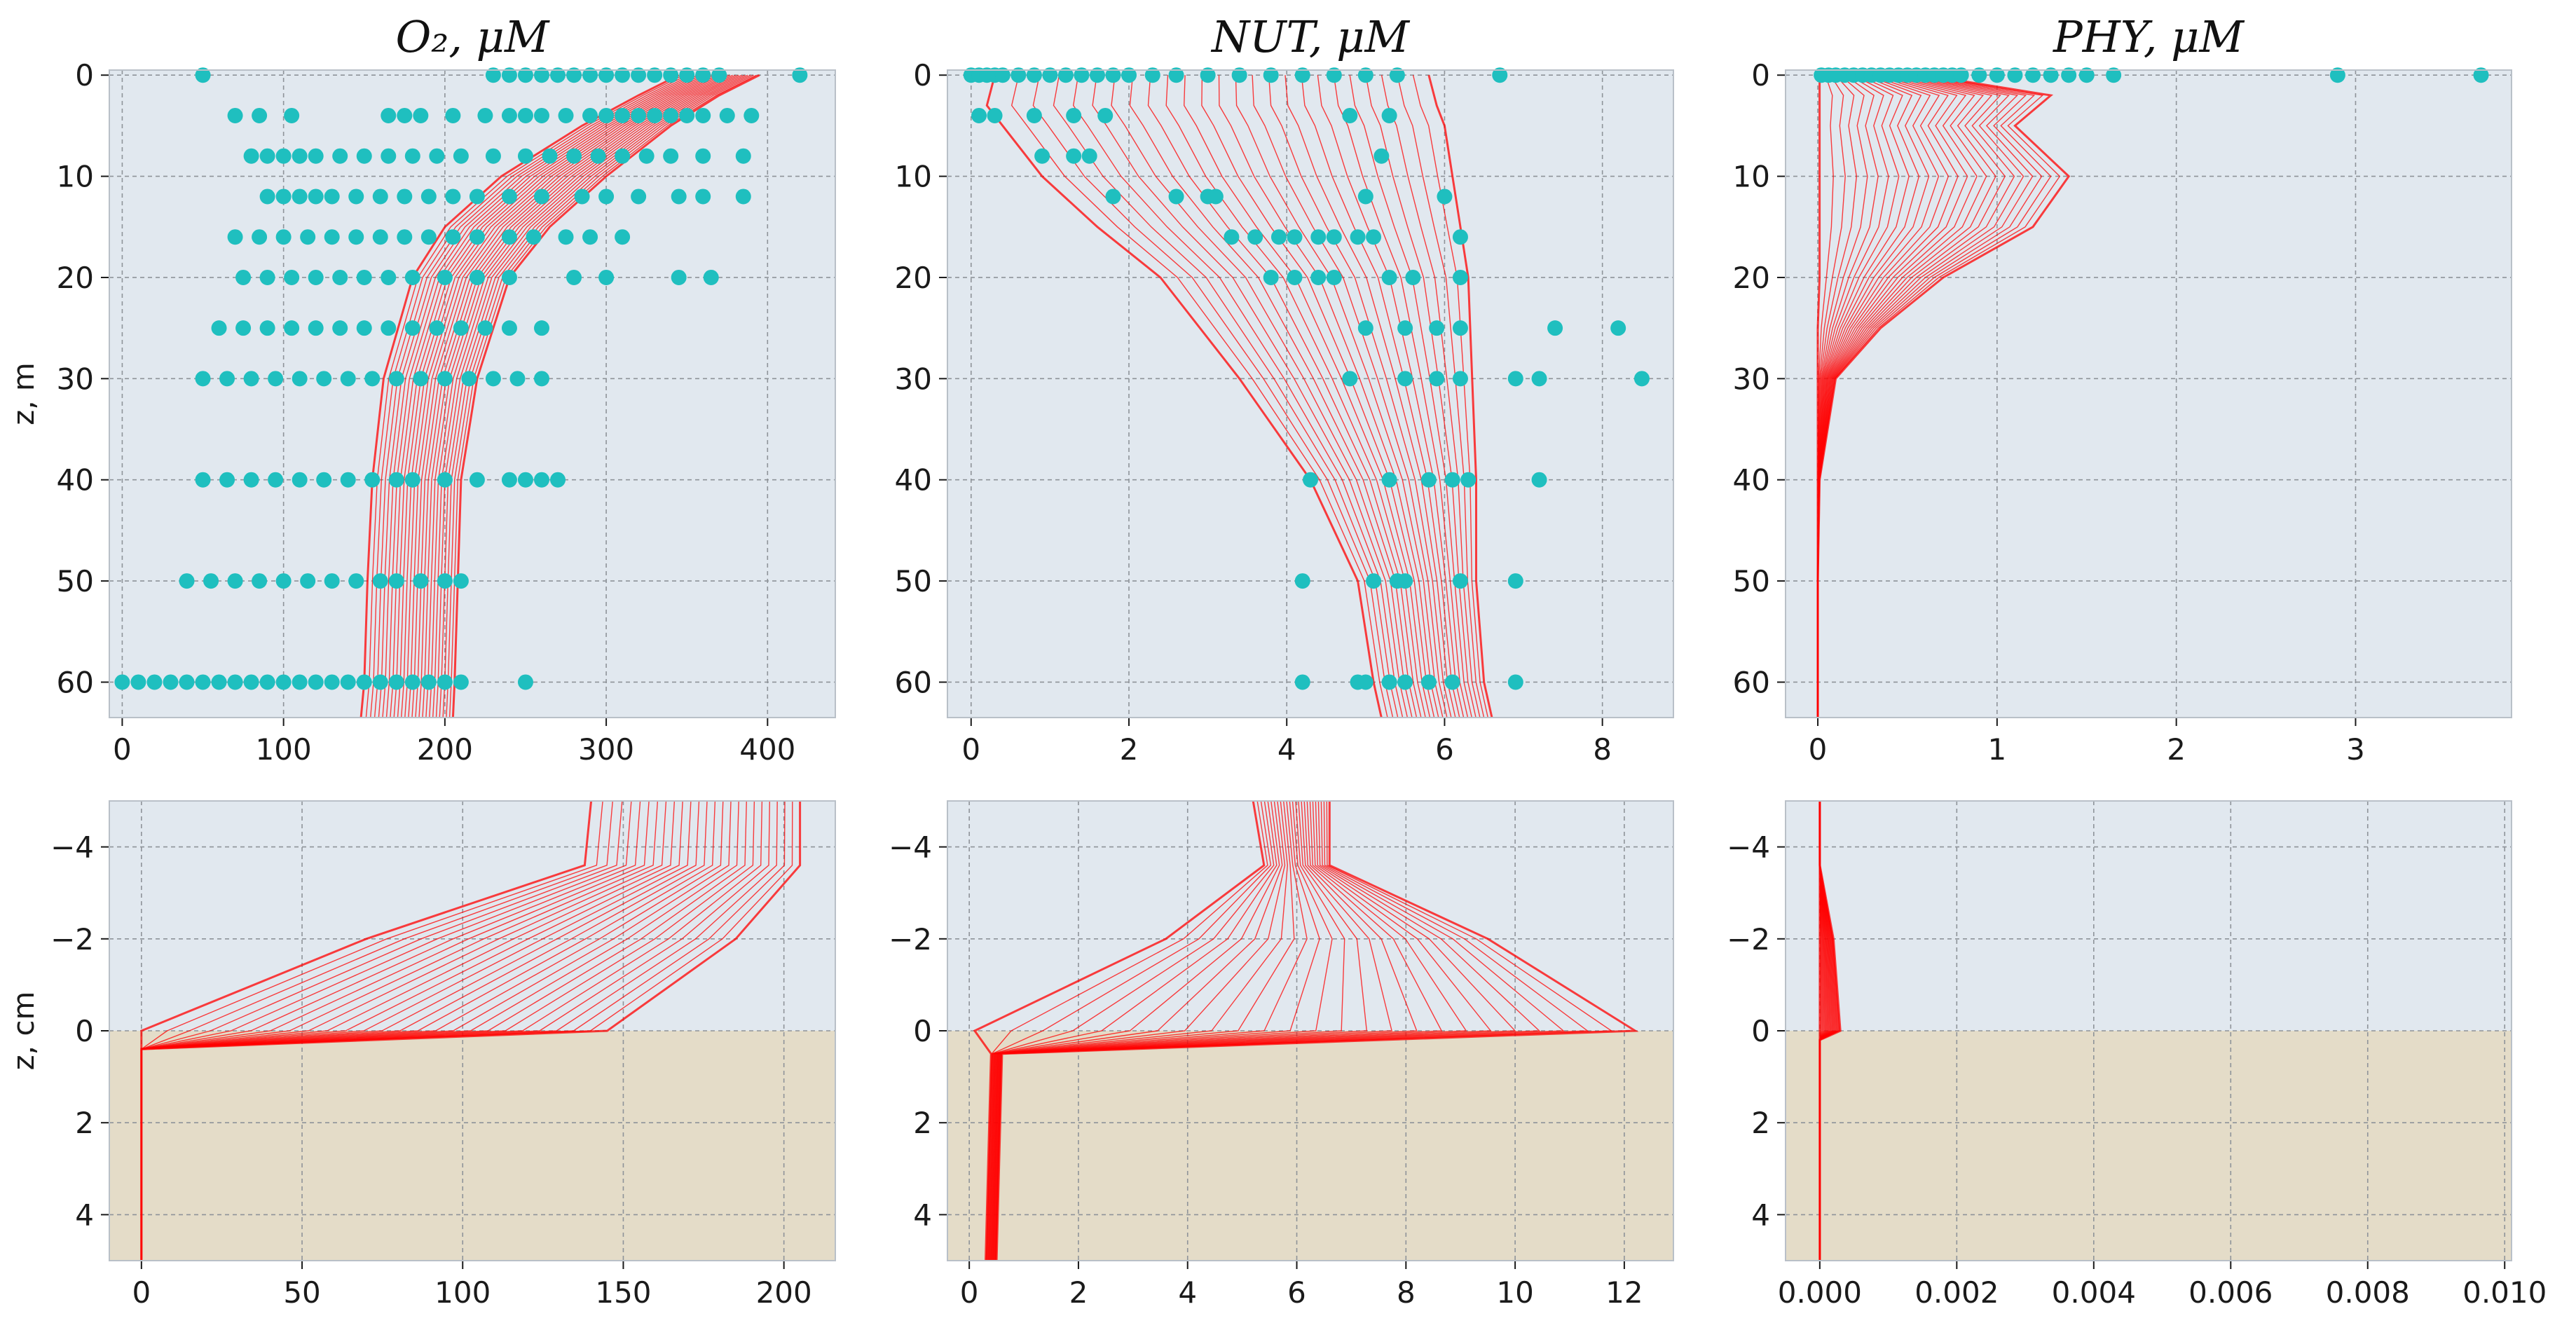  What do you see at coordinates (914, 177) in the screenshot?
I see `y-tick-label: 10` at bounding box center [914, 177].